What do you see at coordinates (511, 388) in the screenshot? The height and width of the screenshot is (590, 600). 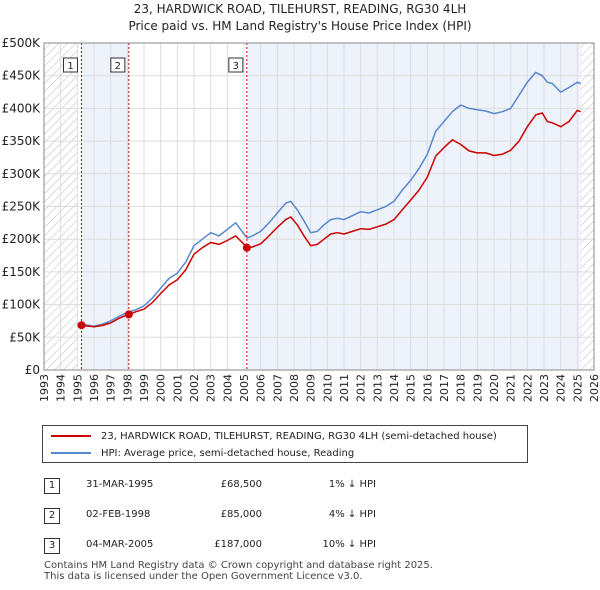 I see `x-tick-label: 2021` at bounding box center [511, 388].